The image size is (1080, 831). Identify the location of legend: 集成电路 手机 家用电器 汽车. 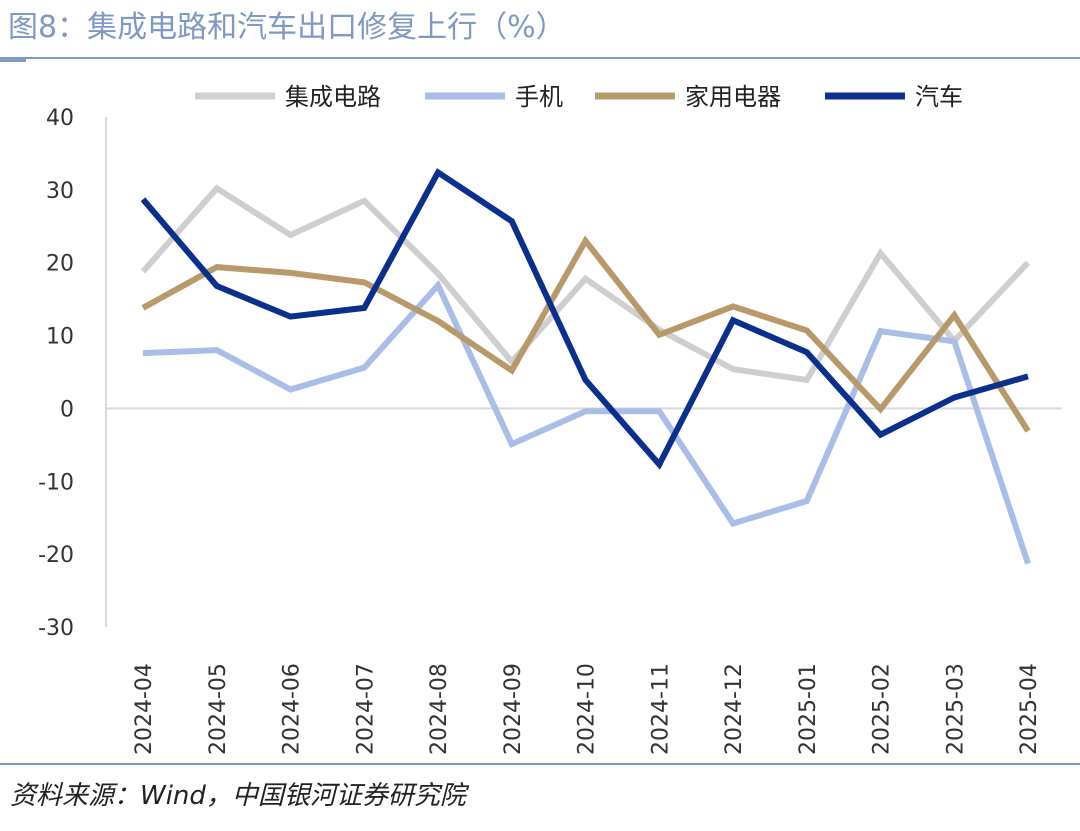
(579, 97).